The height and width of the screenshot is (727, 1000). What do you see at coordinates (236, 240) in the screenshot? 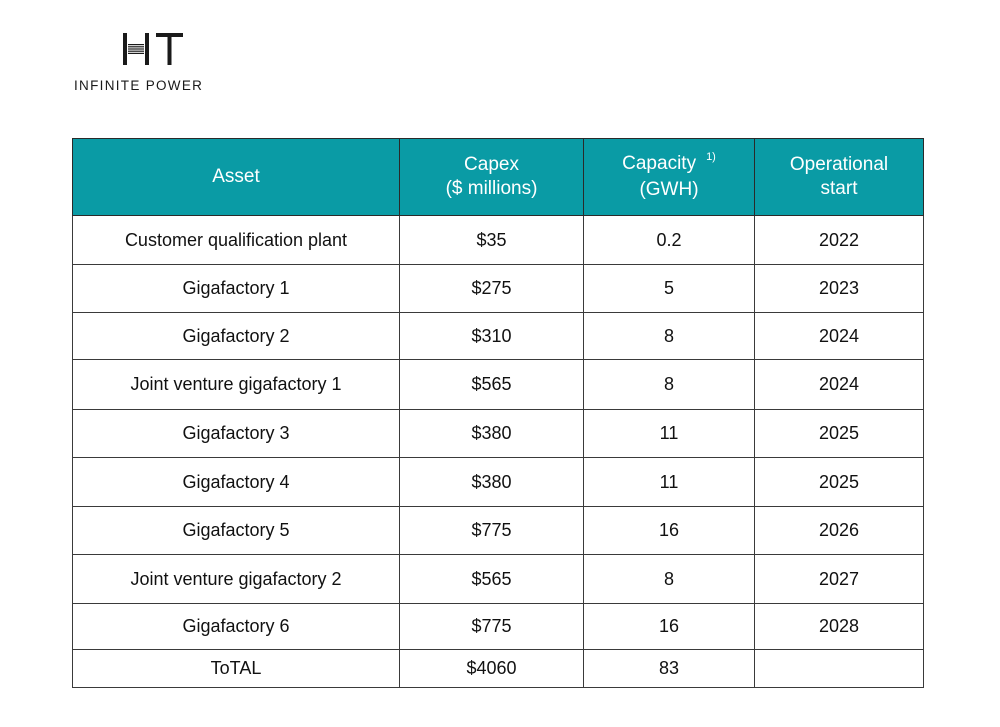
I see `asset-cell: Customer qualification plant` at bounding box center [236, 240].